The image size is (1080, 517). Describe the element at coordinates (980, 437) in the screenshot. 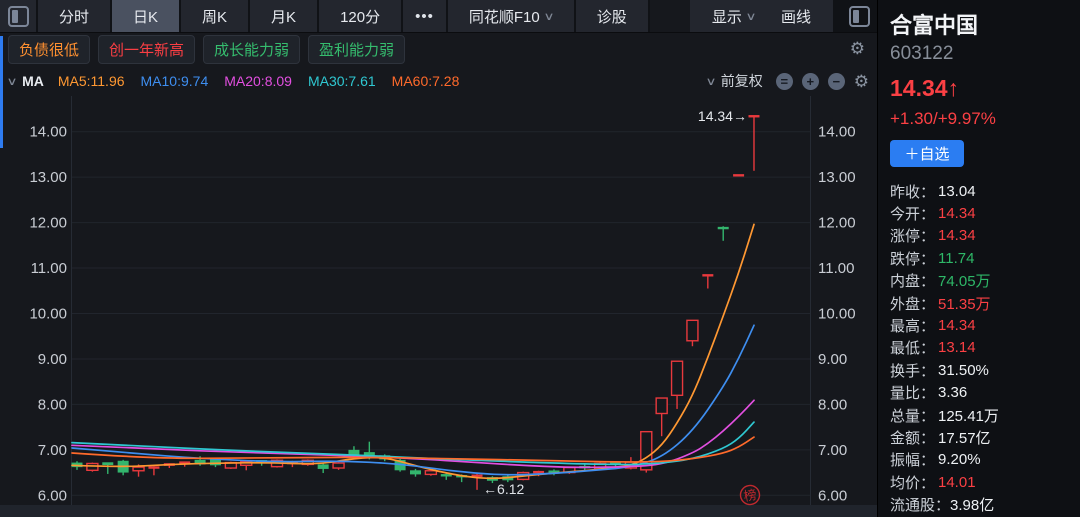

I see `stat-row: 金额： 17.57亿` at that location.